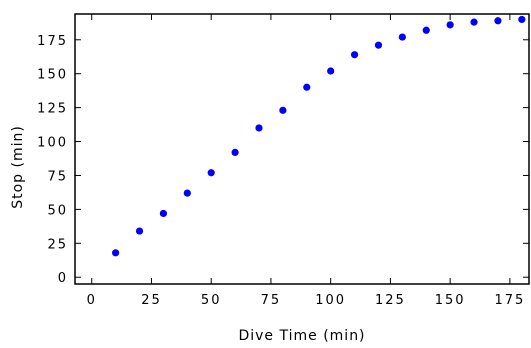  I want to click on x-tick-label: 150, so click(450, 300).